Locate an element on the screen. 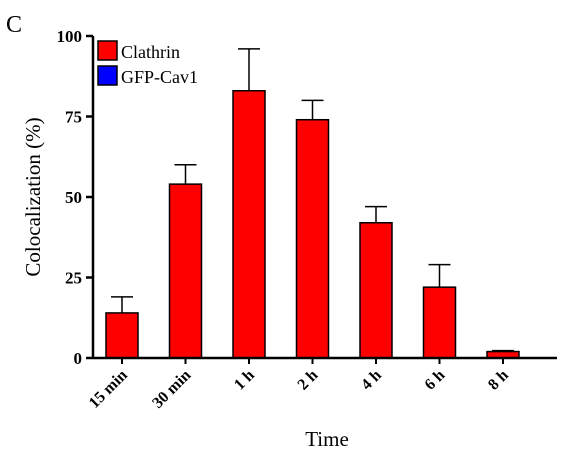  x-tick-label: 8 h is located at coordinates (498, 380).